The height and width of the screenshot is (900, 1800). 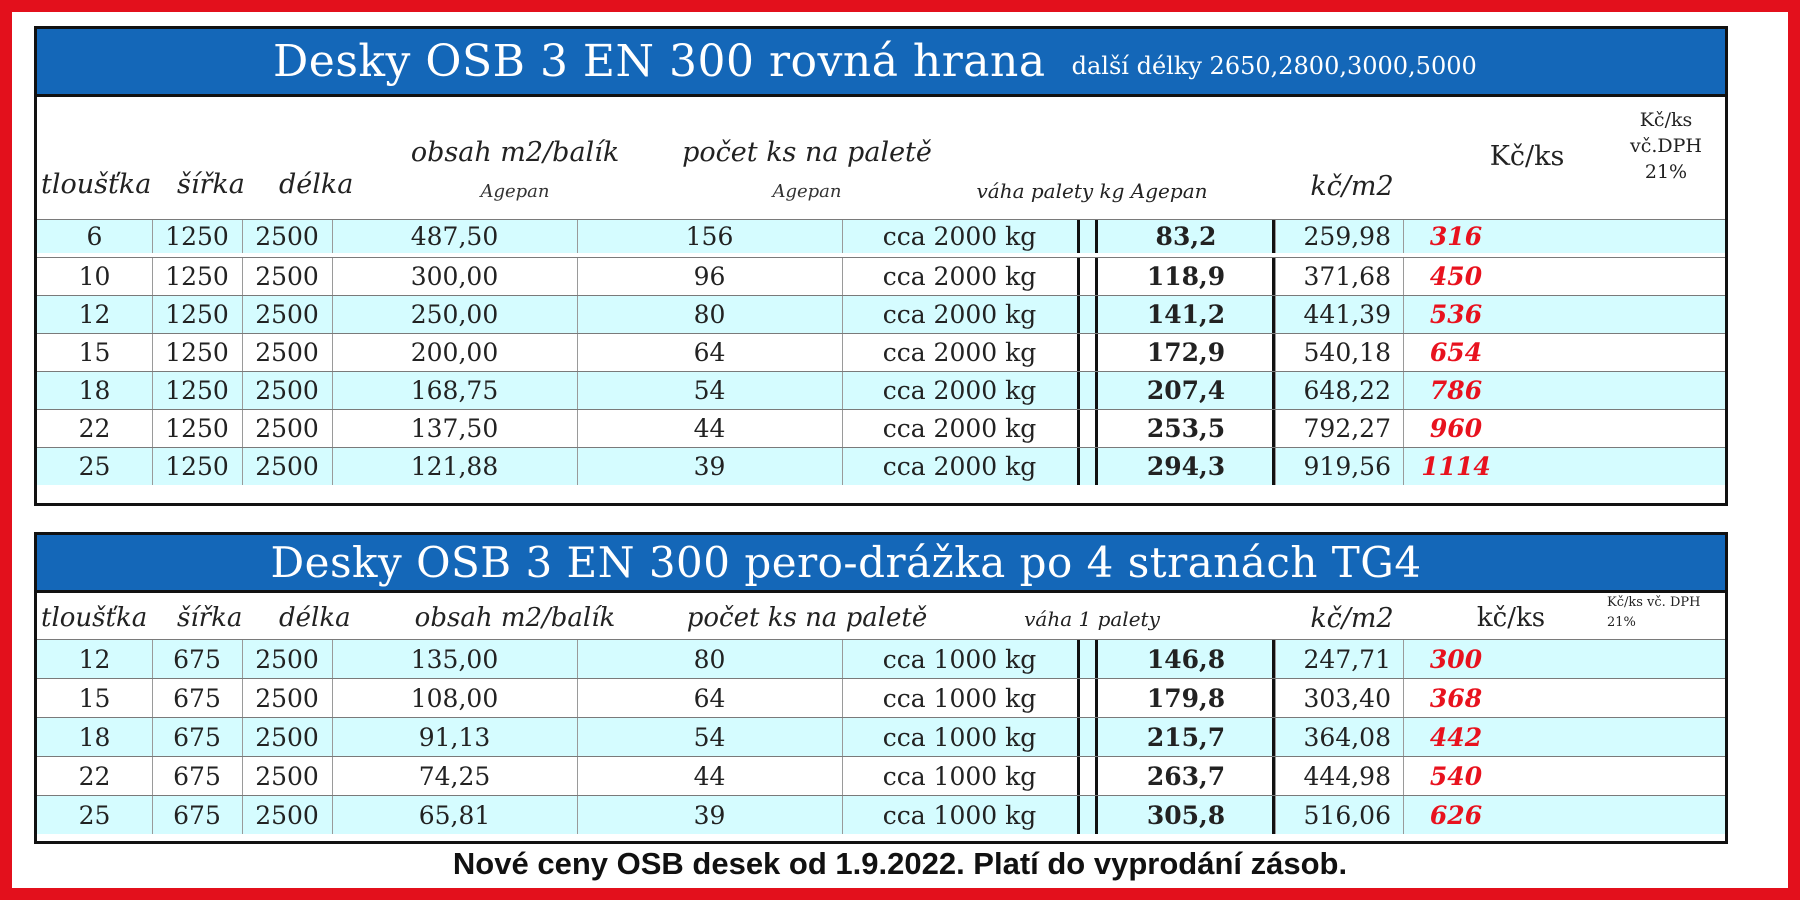 I want to click on cell-kcm2: 118,9, so click(x=1186, y=276).